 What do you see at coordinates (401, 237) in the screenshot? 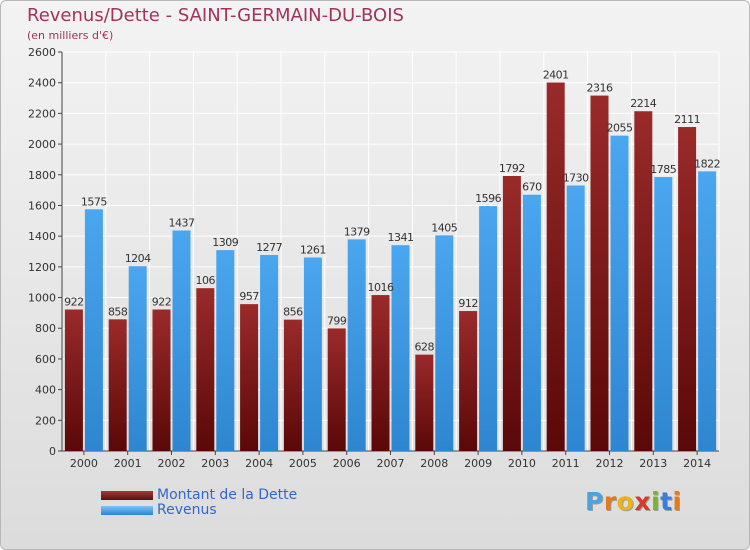
I see `data-label-revenus: 1341` at bounding box center [401, 237].